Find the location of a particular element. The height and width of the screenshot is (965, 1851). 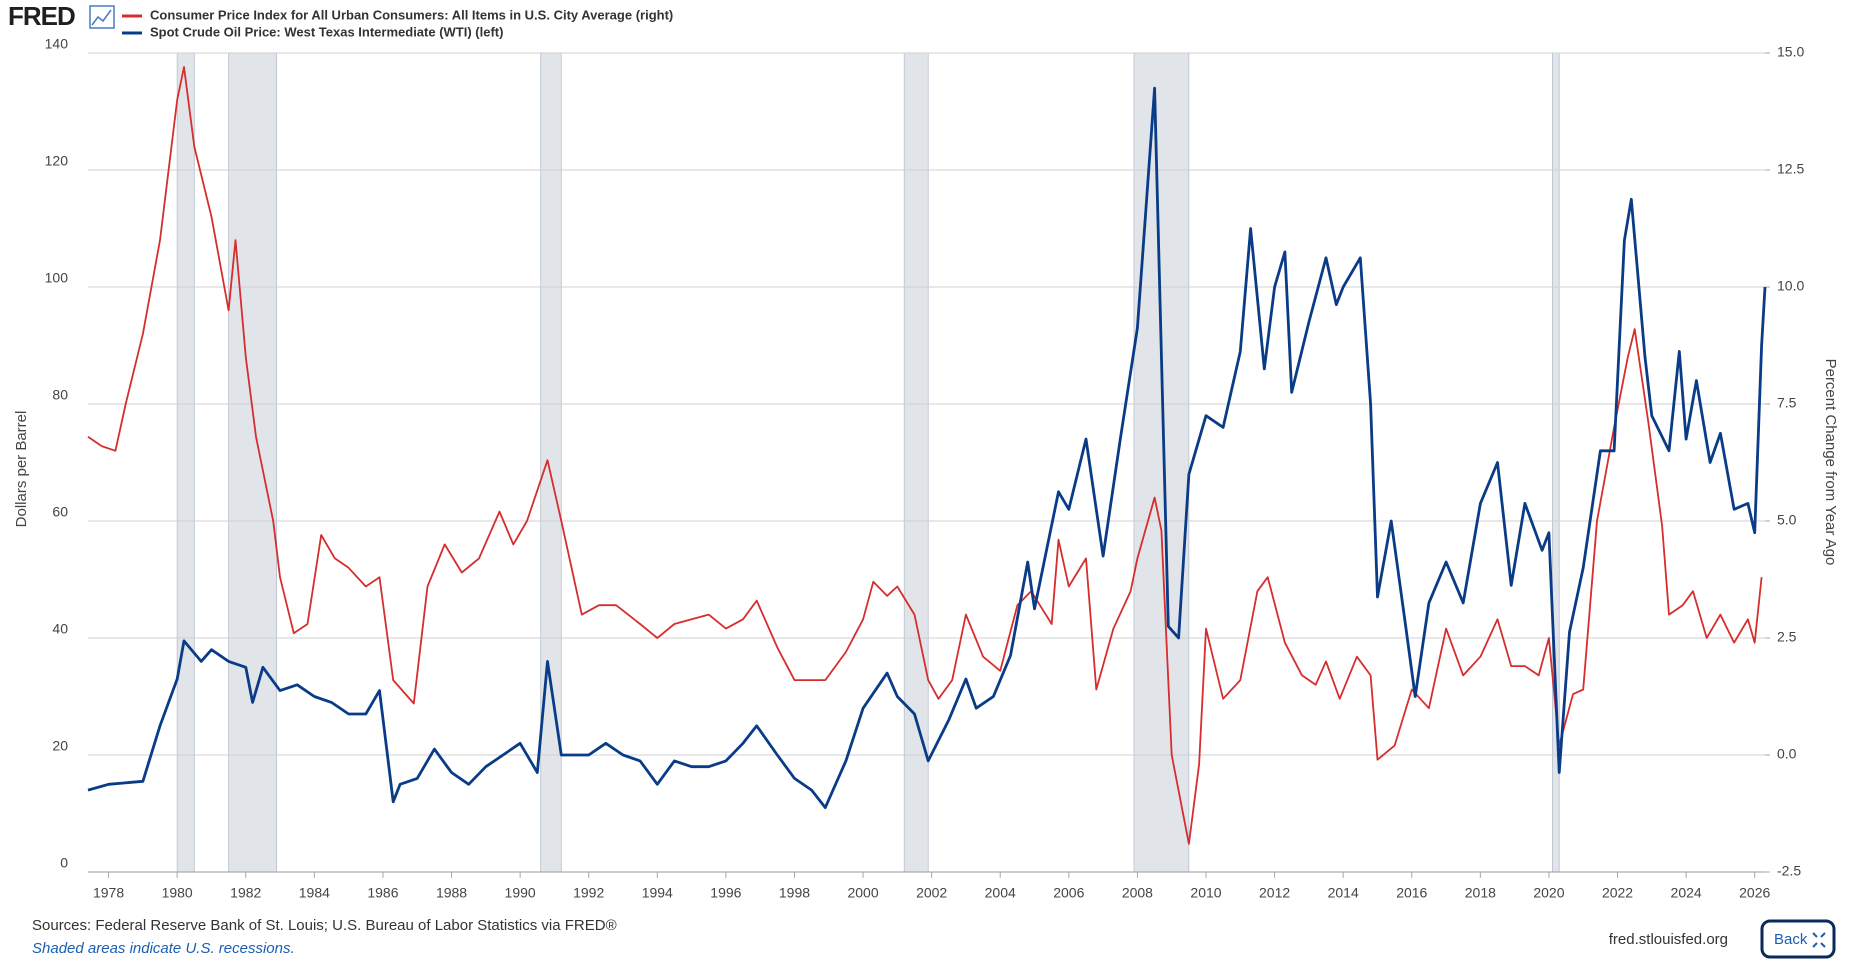

x-tick-label: 1996 is located at coordinates (725, 893).